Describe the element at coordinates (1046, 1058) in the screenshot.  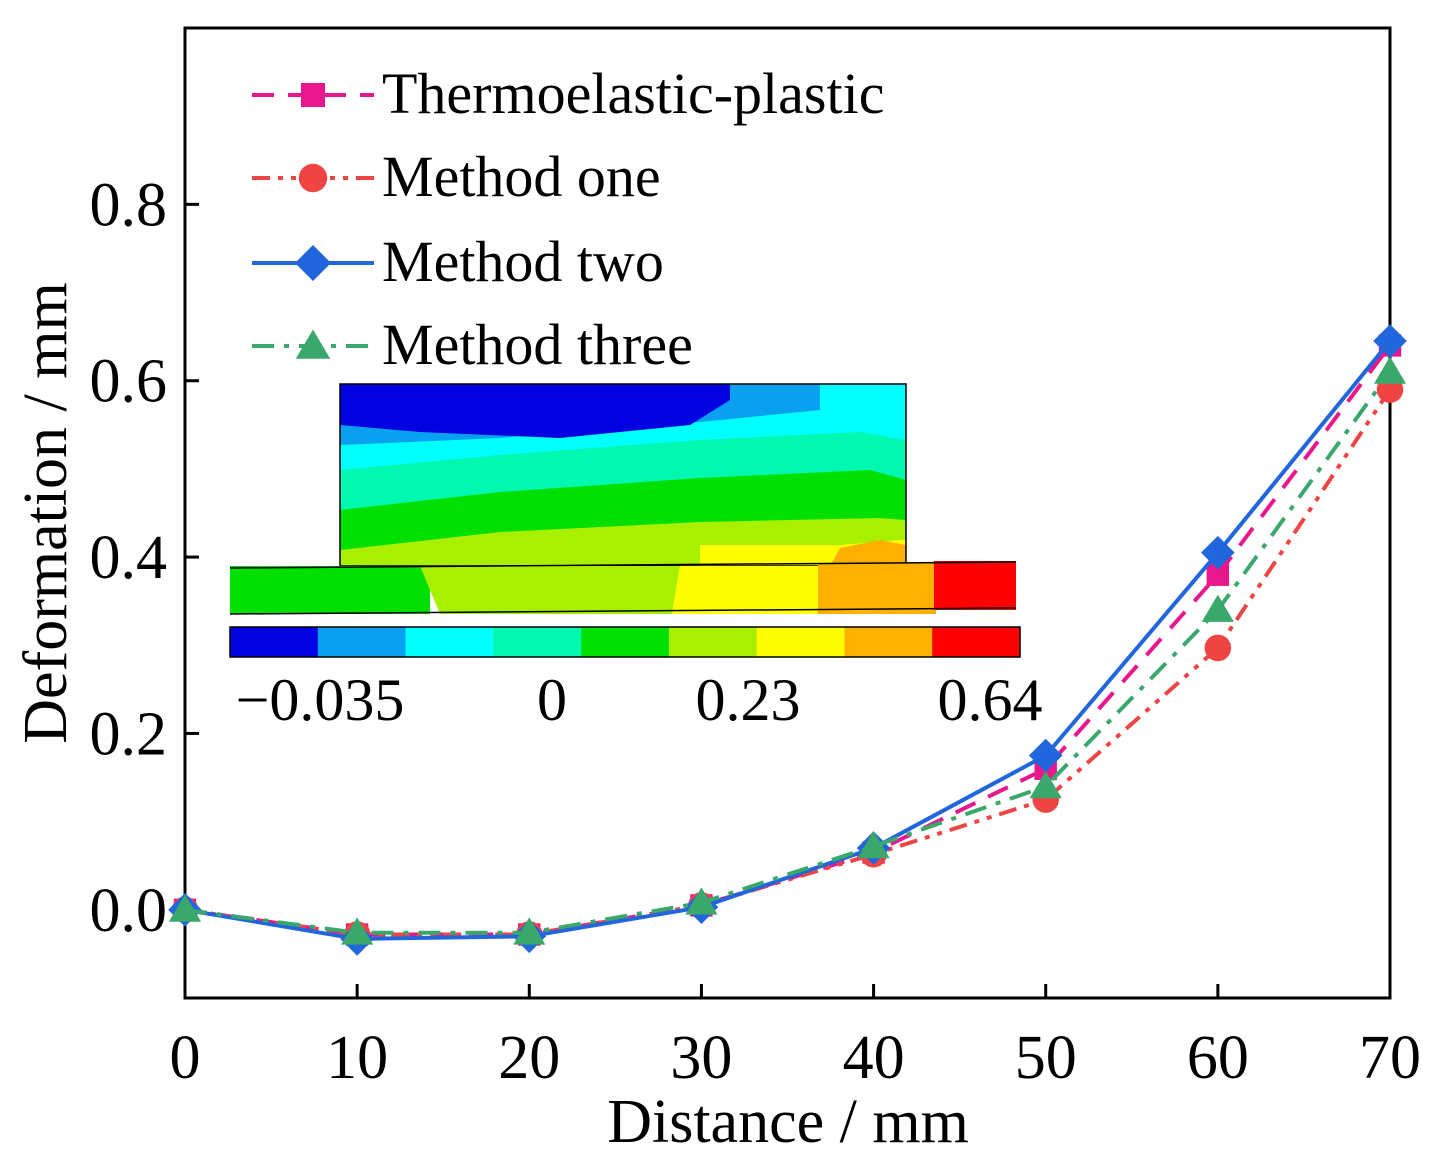
I see `x-tick-label-50: 50` at that location.